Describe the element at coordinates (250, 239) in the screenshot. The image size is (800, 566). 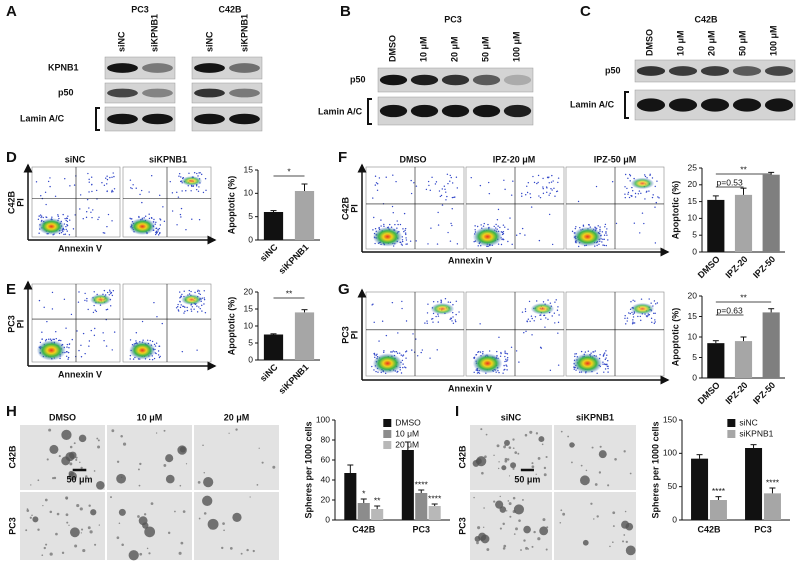
I see `y-tick-label: 0` at that location.